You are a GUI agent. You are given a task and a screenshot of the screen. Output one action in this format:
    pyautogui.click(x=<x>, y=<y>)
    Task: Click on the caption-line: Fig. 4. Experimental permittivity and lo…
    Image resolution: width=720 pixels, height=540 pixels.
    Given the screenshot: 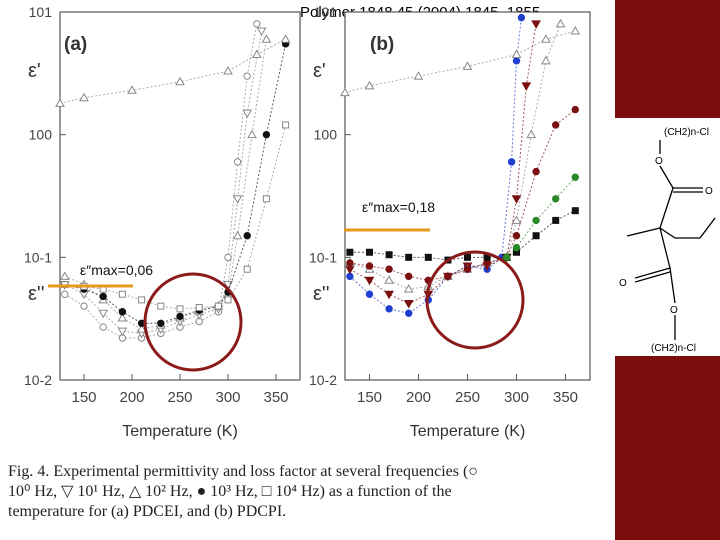 What is the action you would take?
    pyautogui.click(x=243, y=471)
    